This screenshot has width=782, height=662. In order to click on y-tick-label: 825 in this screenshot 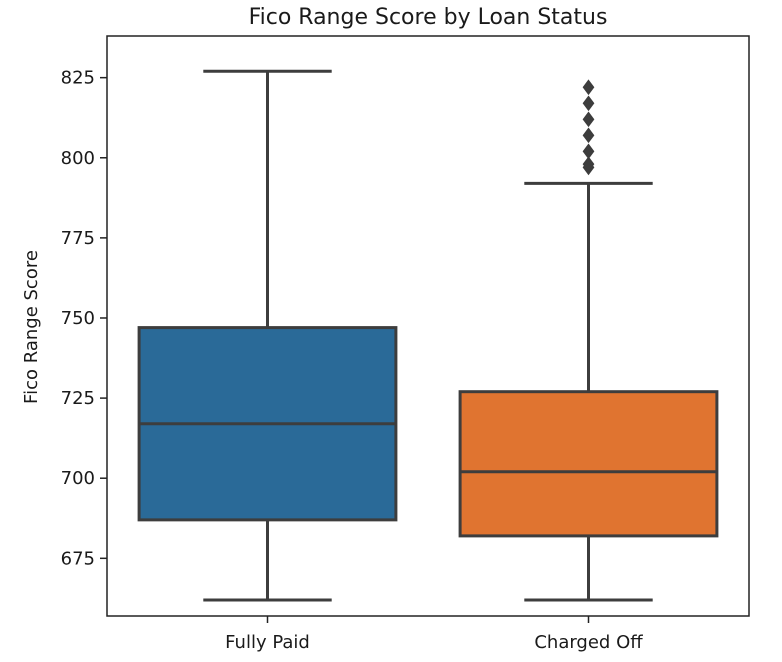, I will do `click(78, 78)`.